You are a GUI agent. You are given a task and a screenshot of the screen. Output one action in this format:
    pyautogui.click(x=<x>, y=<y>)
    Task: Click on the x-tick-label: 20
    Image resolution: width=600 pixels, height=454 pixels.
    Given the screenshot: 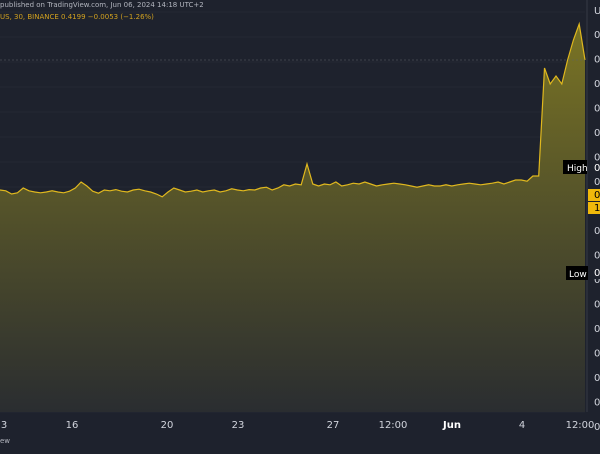 What is the action you would take?
    pyautogui.click(x=167, y=425)
    